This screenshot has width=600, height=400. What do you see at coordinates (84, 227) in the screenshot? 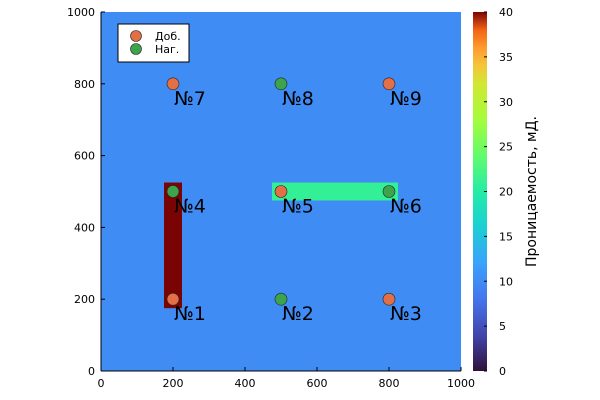
I see `y-tick-label: 400` at bounding box center [84, 227].